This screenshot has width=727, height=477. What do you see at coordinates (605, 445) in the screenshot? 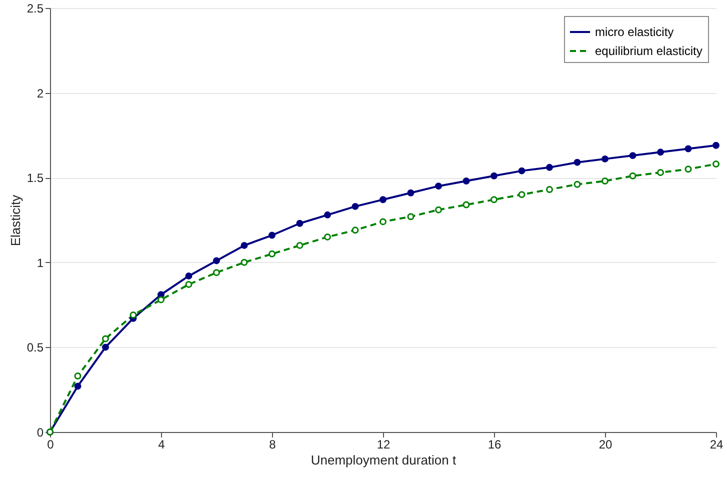
I see `x-tick-label: 20` at bounding box center [605, 445].